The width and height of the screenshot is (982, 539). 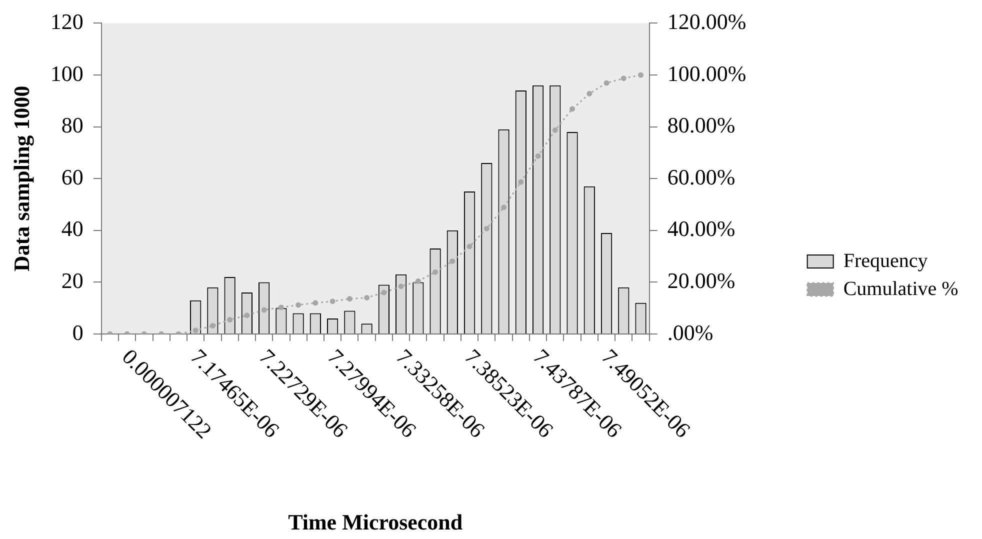 I want to click on y2-tick-label: 80.00%, so click(x=701, y=125).